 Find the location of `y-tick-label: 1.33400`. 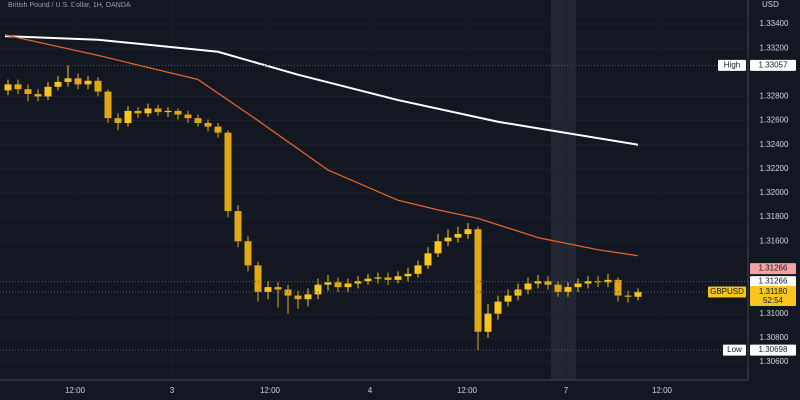

y-tick-label: 1.33400 is located at coordinates (774, 23).